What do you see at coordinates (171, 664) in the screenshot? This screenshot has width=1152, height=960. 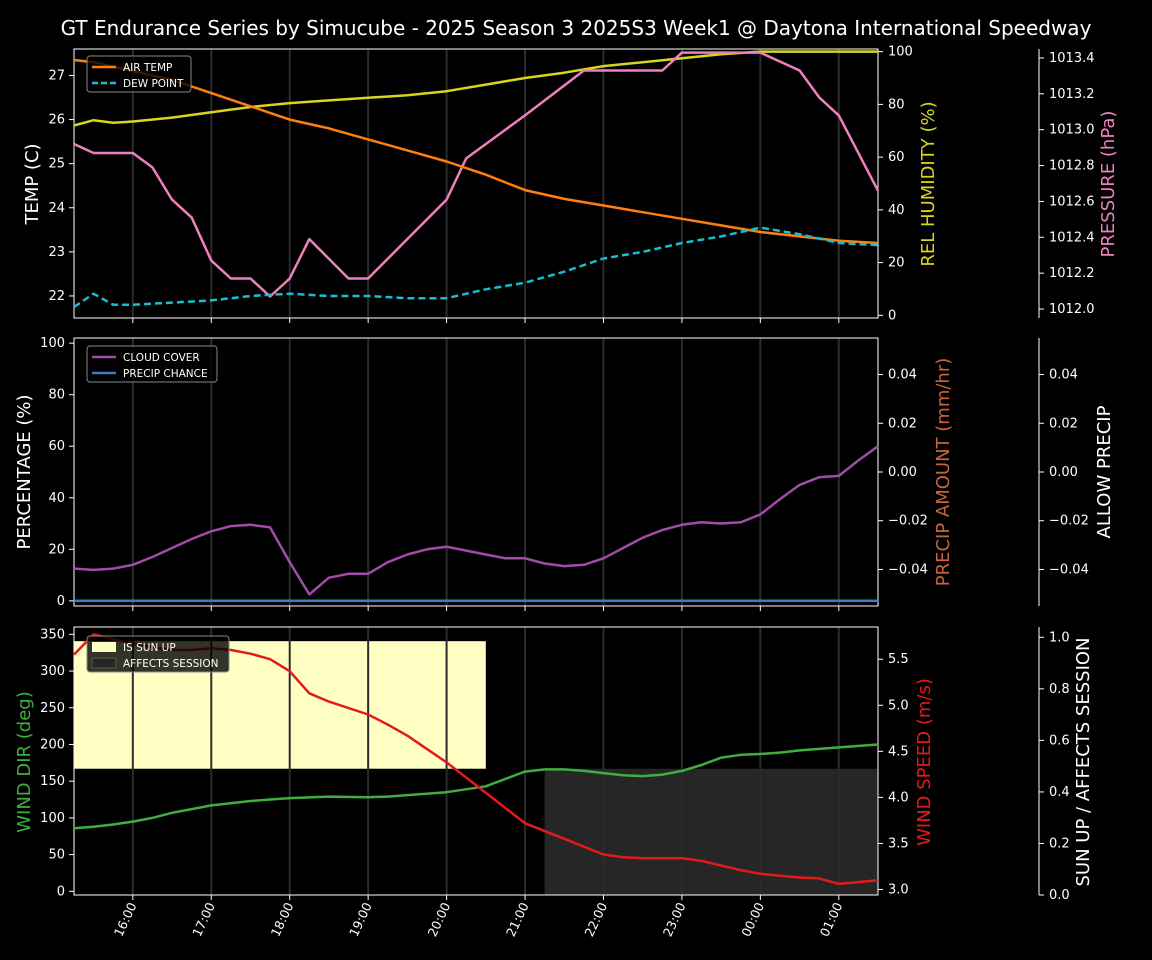 I see `legend-wind-label: AFFECTS SESSION` at bounding box center [171, 664].